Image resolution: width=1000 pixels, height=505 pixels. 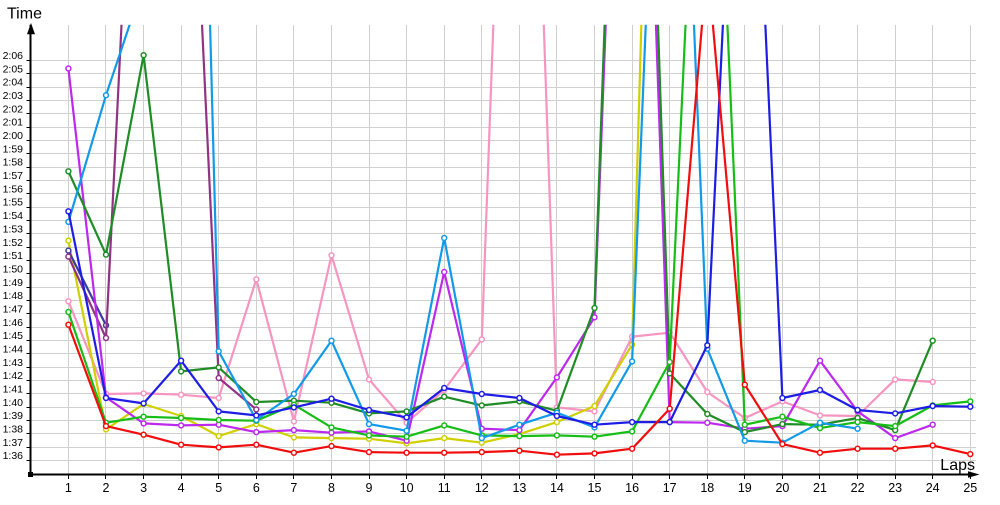 What do you see at coordinates (256, 488) in the screenshot?
I see `svg-text: 6` at bounding box center [256, 488].